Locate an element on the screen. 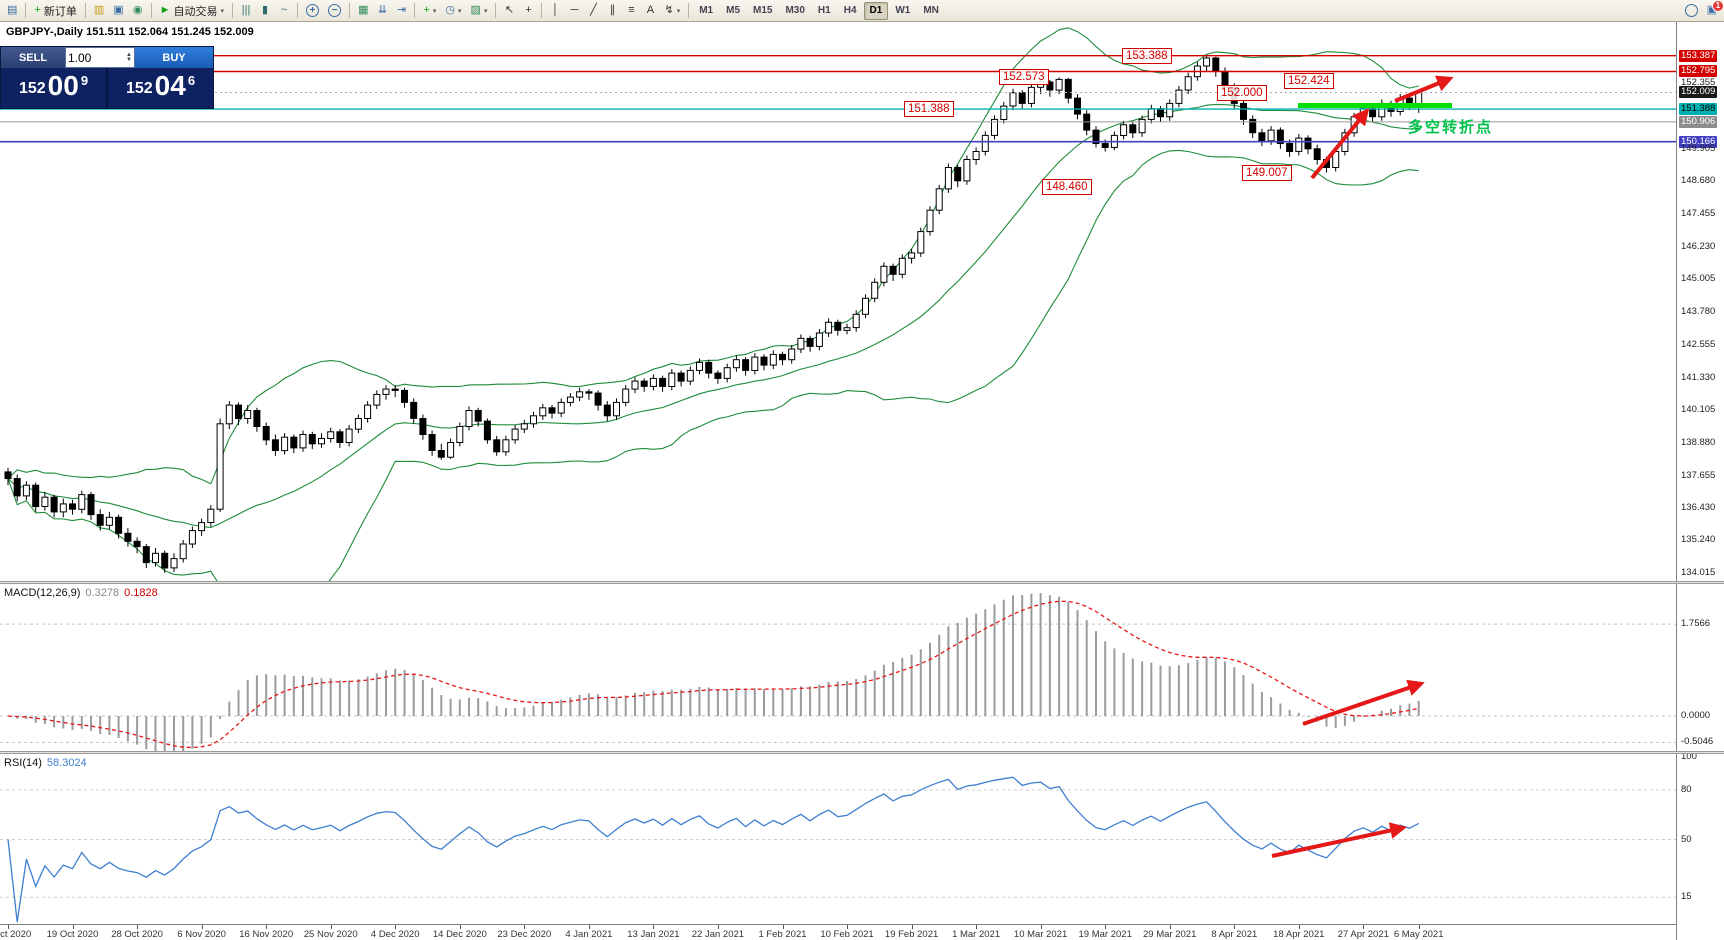 Image resolution: width=1724 pixels, height=940 pixels. timeframe-m1: M1 is located at coordinates (706, 10).